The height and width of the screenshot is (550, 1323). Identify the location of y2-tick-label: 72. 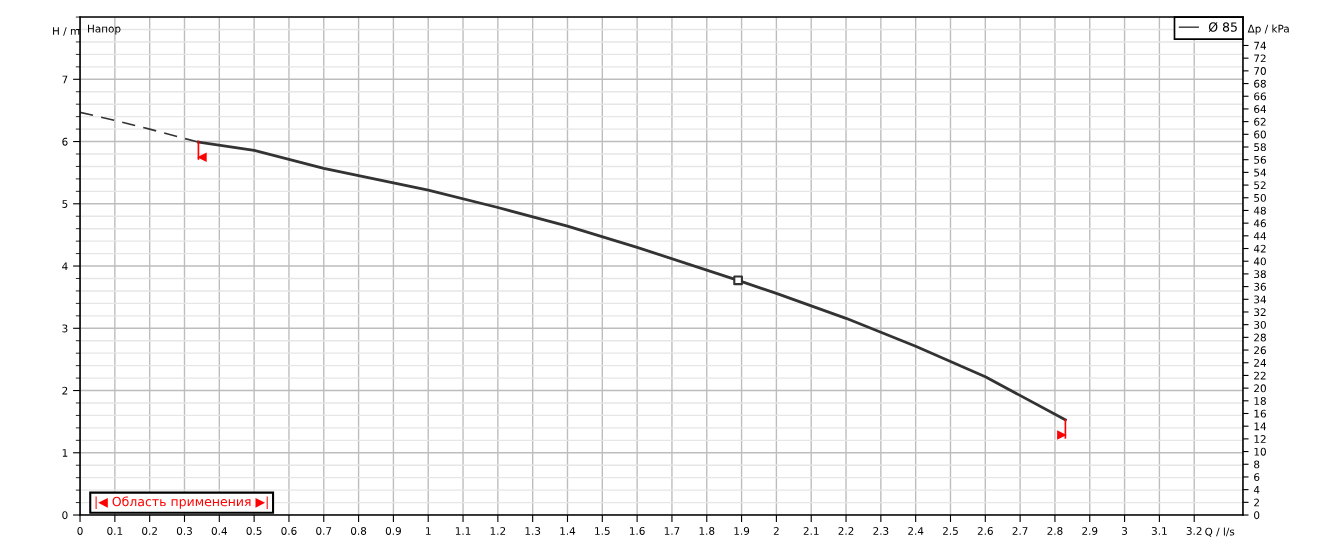
(1260, 58).